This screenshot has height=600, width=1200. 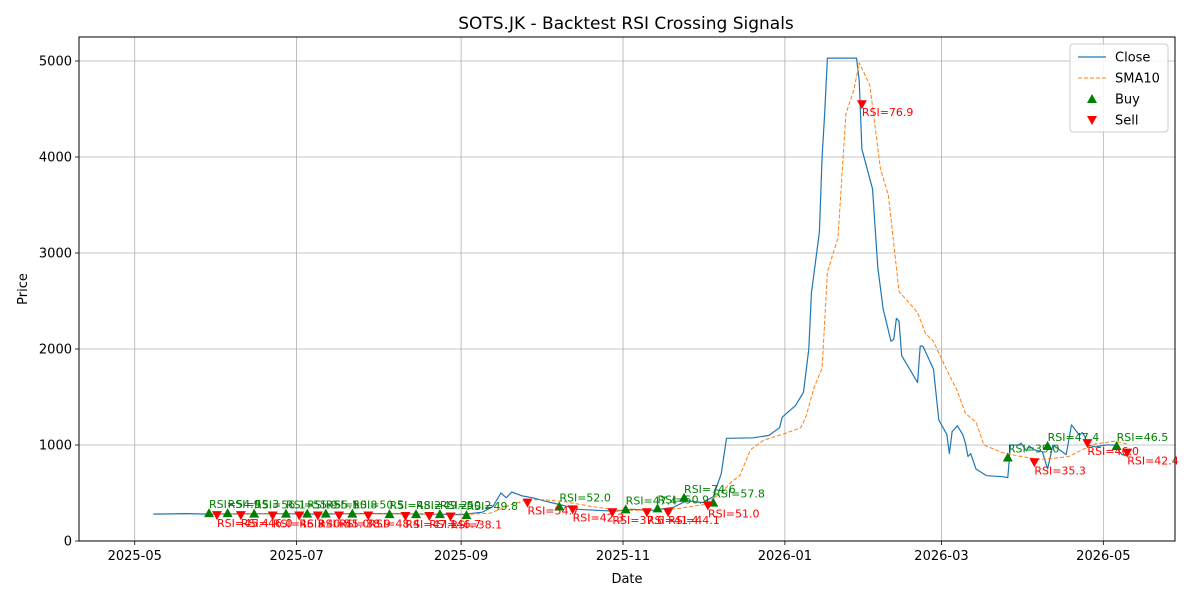 What do you see at coordinates (55, 62) in the screenshot?
I see `y-tick-label: 5000` at bounding box center [55, 62].